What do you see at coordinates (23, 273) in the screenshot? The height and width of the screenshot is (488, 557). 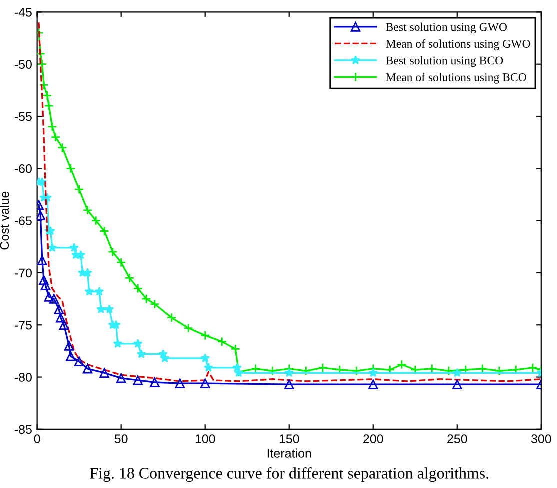 I see `y-tick-label: -70` at bounding box center [23, 273].